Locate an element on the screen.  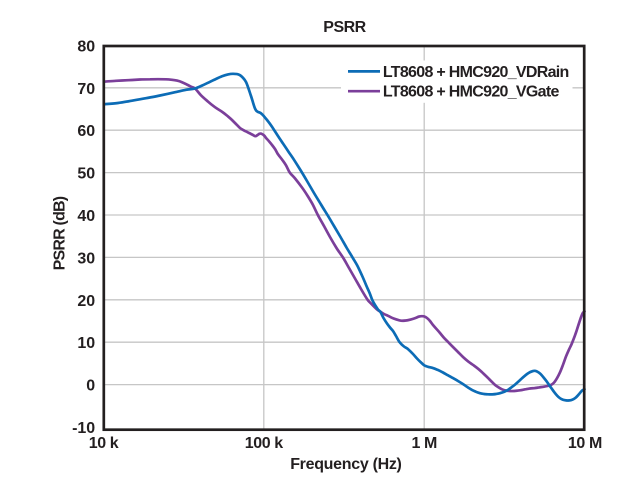
svg-text: PSRR is located at coordinates (344, 27).